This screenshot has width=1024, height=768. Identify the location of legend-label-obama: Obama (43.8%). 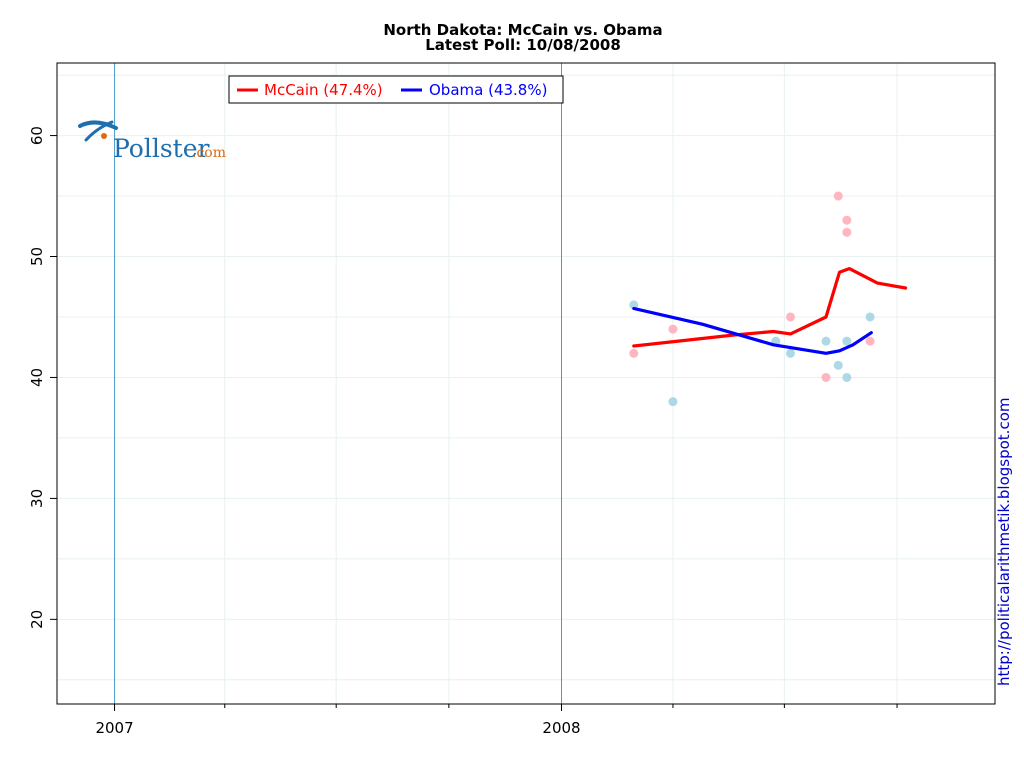
(488, 90).